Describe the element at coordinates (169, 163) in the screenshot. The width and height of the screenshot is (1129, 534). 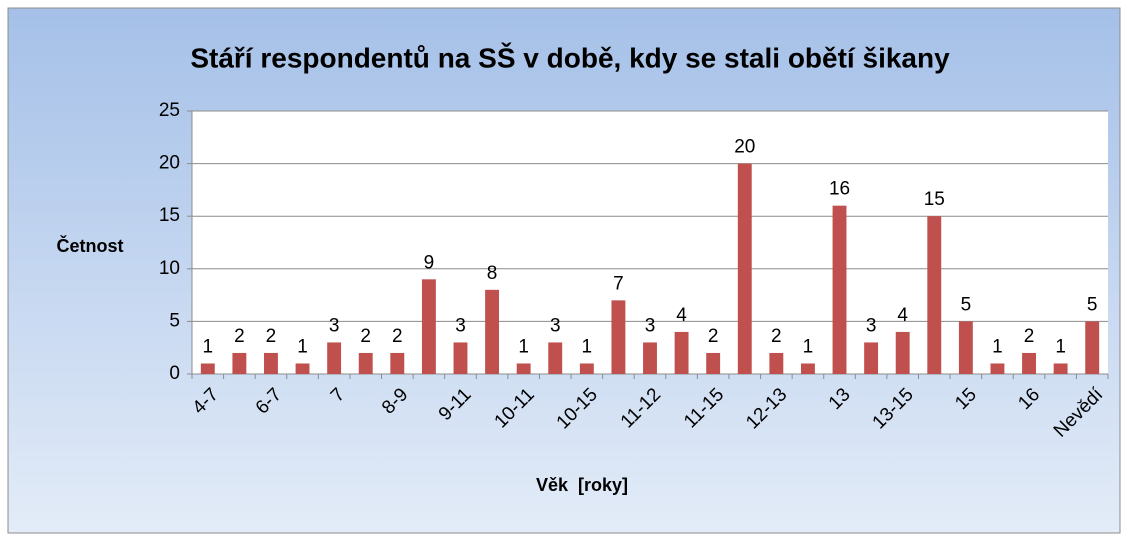
I see `y-tick-label: 20` at that location.